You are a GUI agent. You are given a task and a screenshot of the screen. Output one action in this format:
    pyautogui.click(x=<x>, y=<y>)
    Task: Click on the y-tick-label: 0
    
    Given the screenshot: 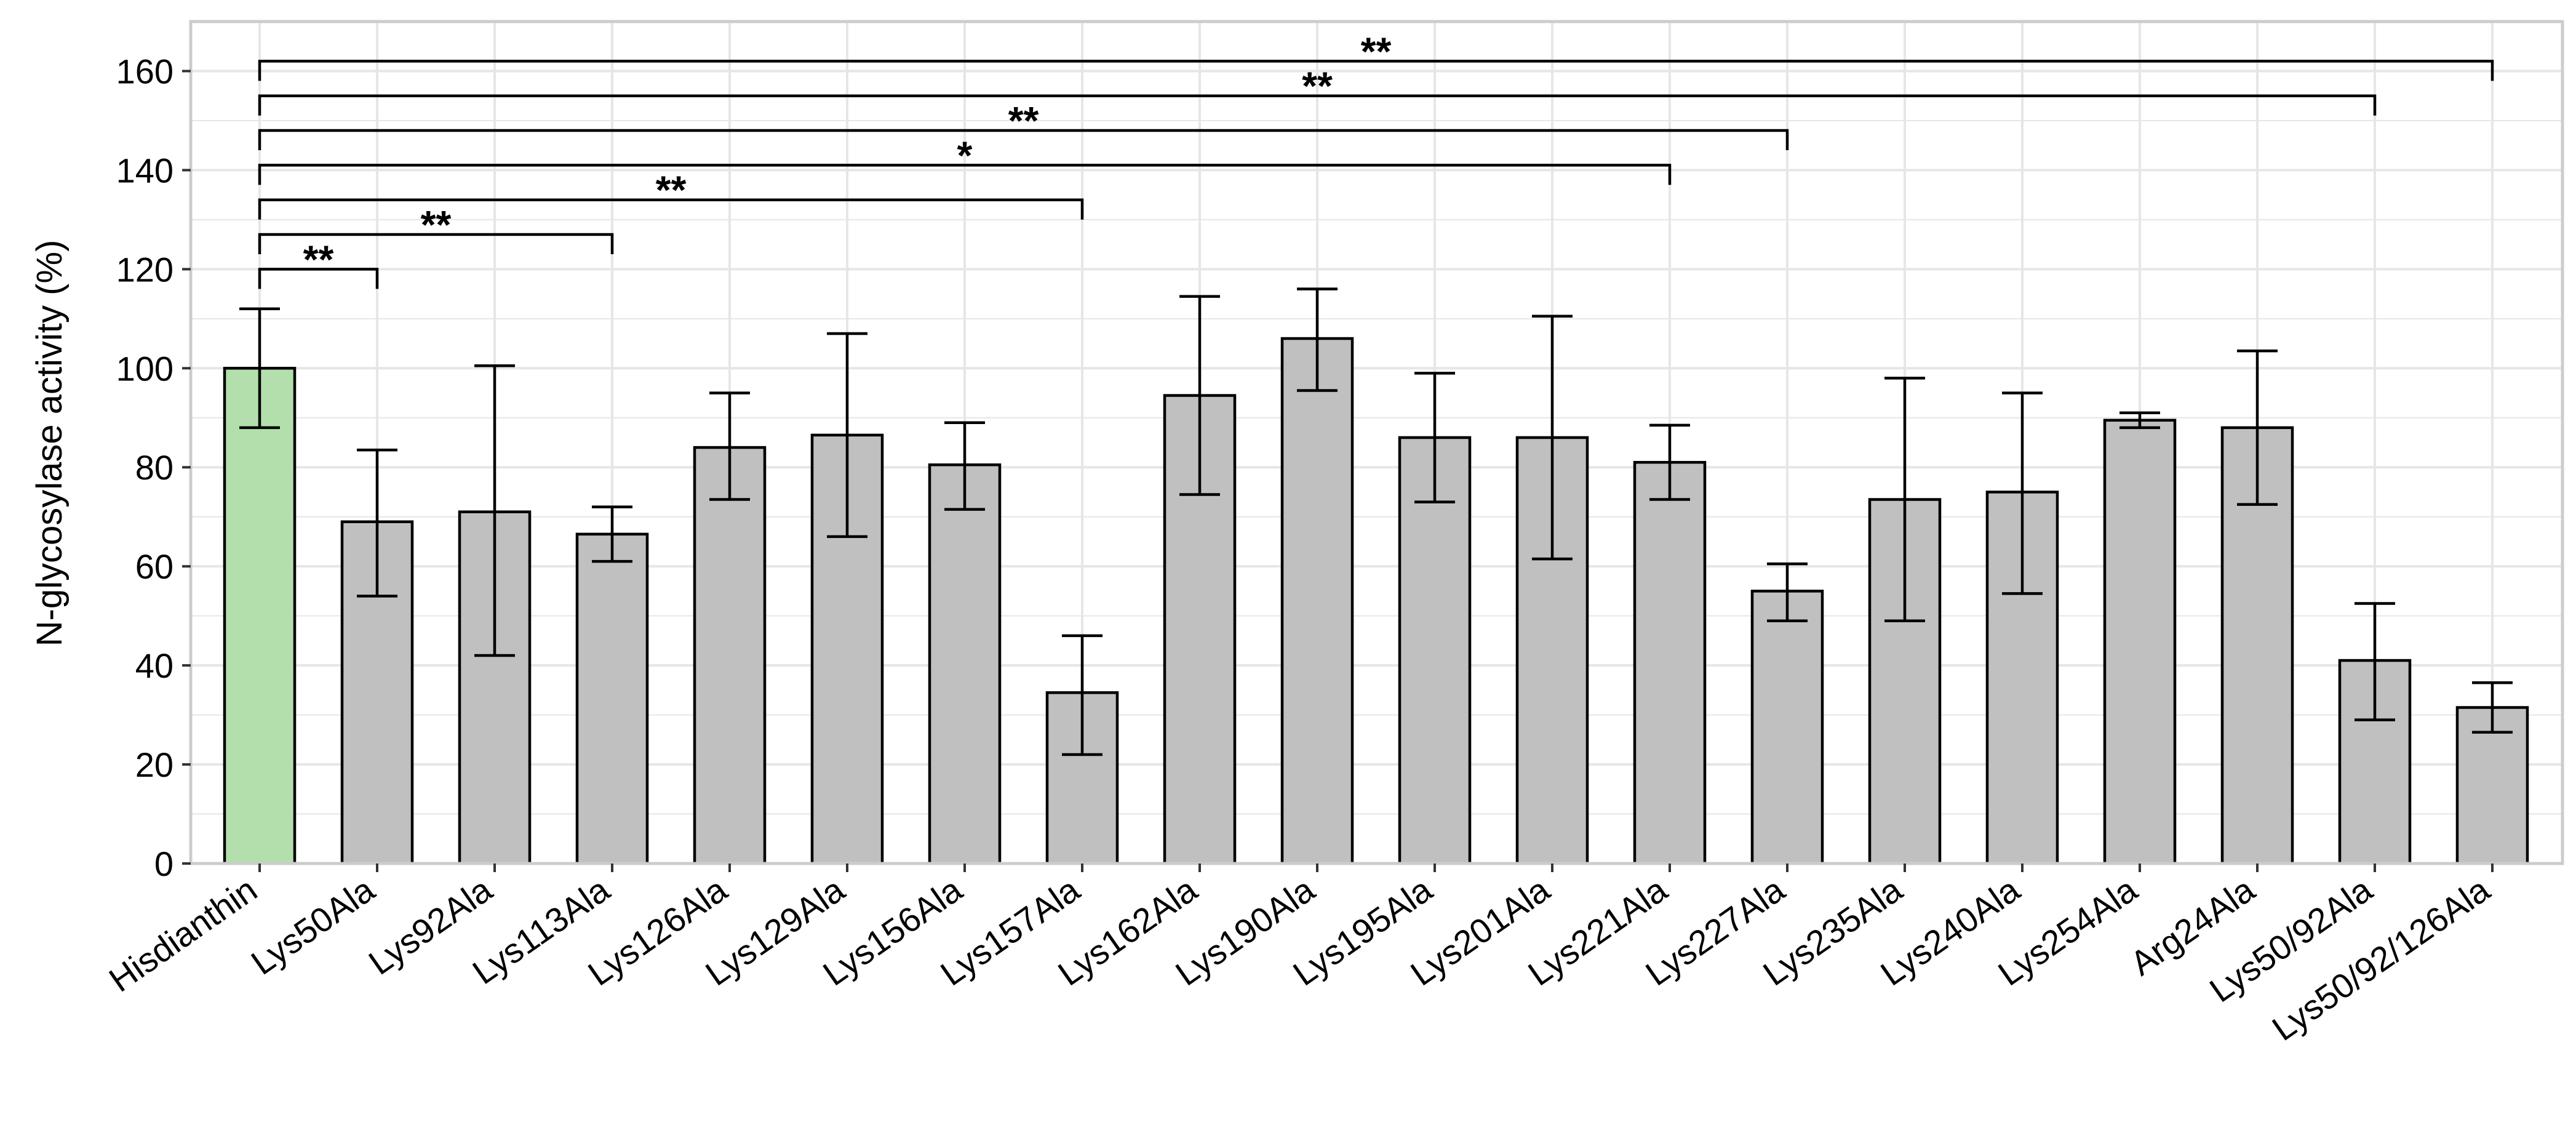 What is the action you would take?
    pyautogui.click(x=163, y=863)
    